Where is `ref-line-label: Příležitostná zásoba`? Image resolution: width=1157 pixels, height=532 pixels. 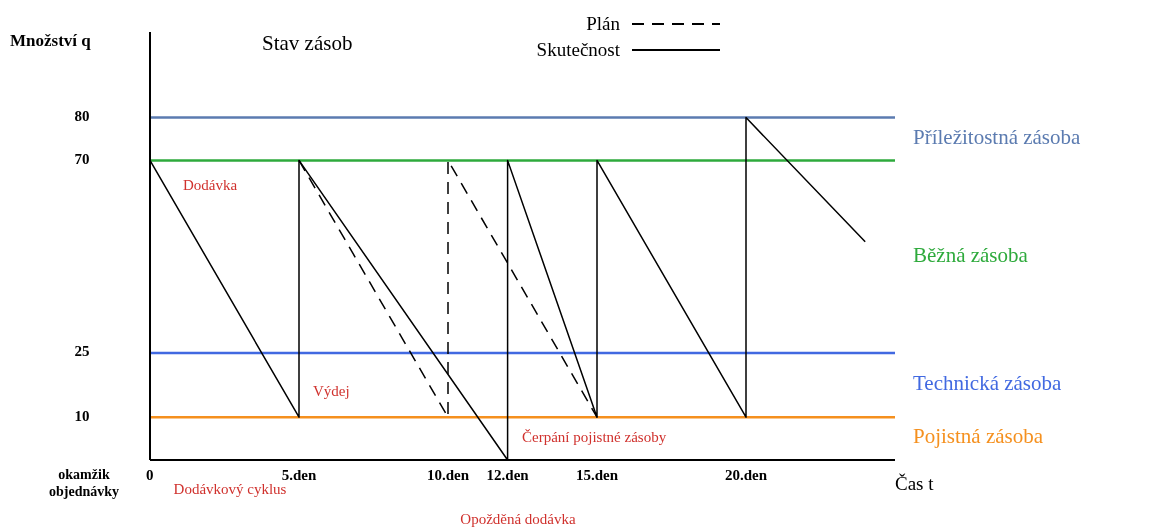 ref-line-label: Příležitostná zásoba is located at coordinates (997, 136).